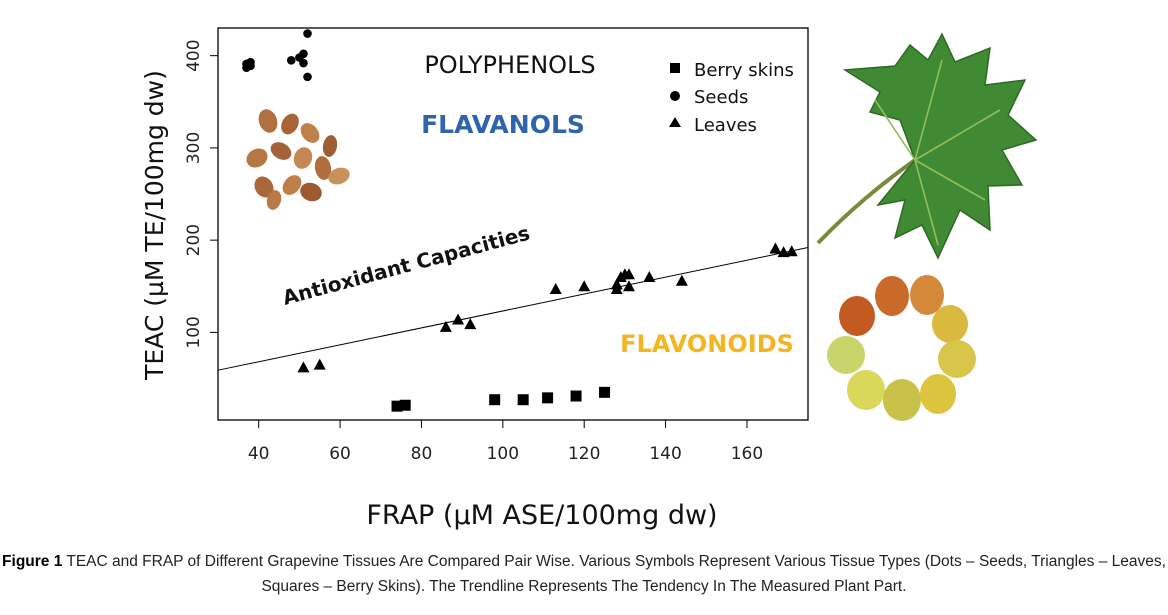 This screenshot has height=615, width=1168. I want to click on annotation-polyphenols: POLYPHENOLS, so click(509, 65).